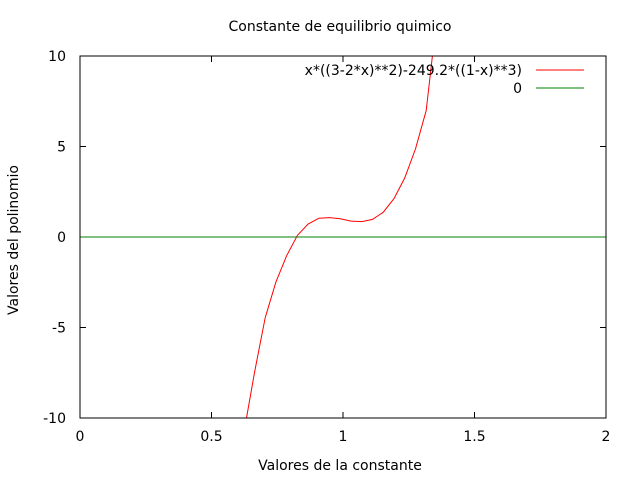 Image resolution: width=640 pixels, height=480 pixels. What do you see at coordinates (517, 89) in the screenshot?
I see `legend-label-1: 0` at bounding box center [517, 89].